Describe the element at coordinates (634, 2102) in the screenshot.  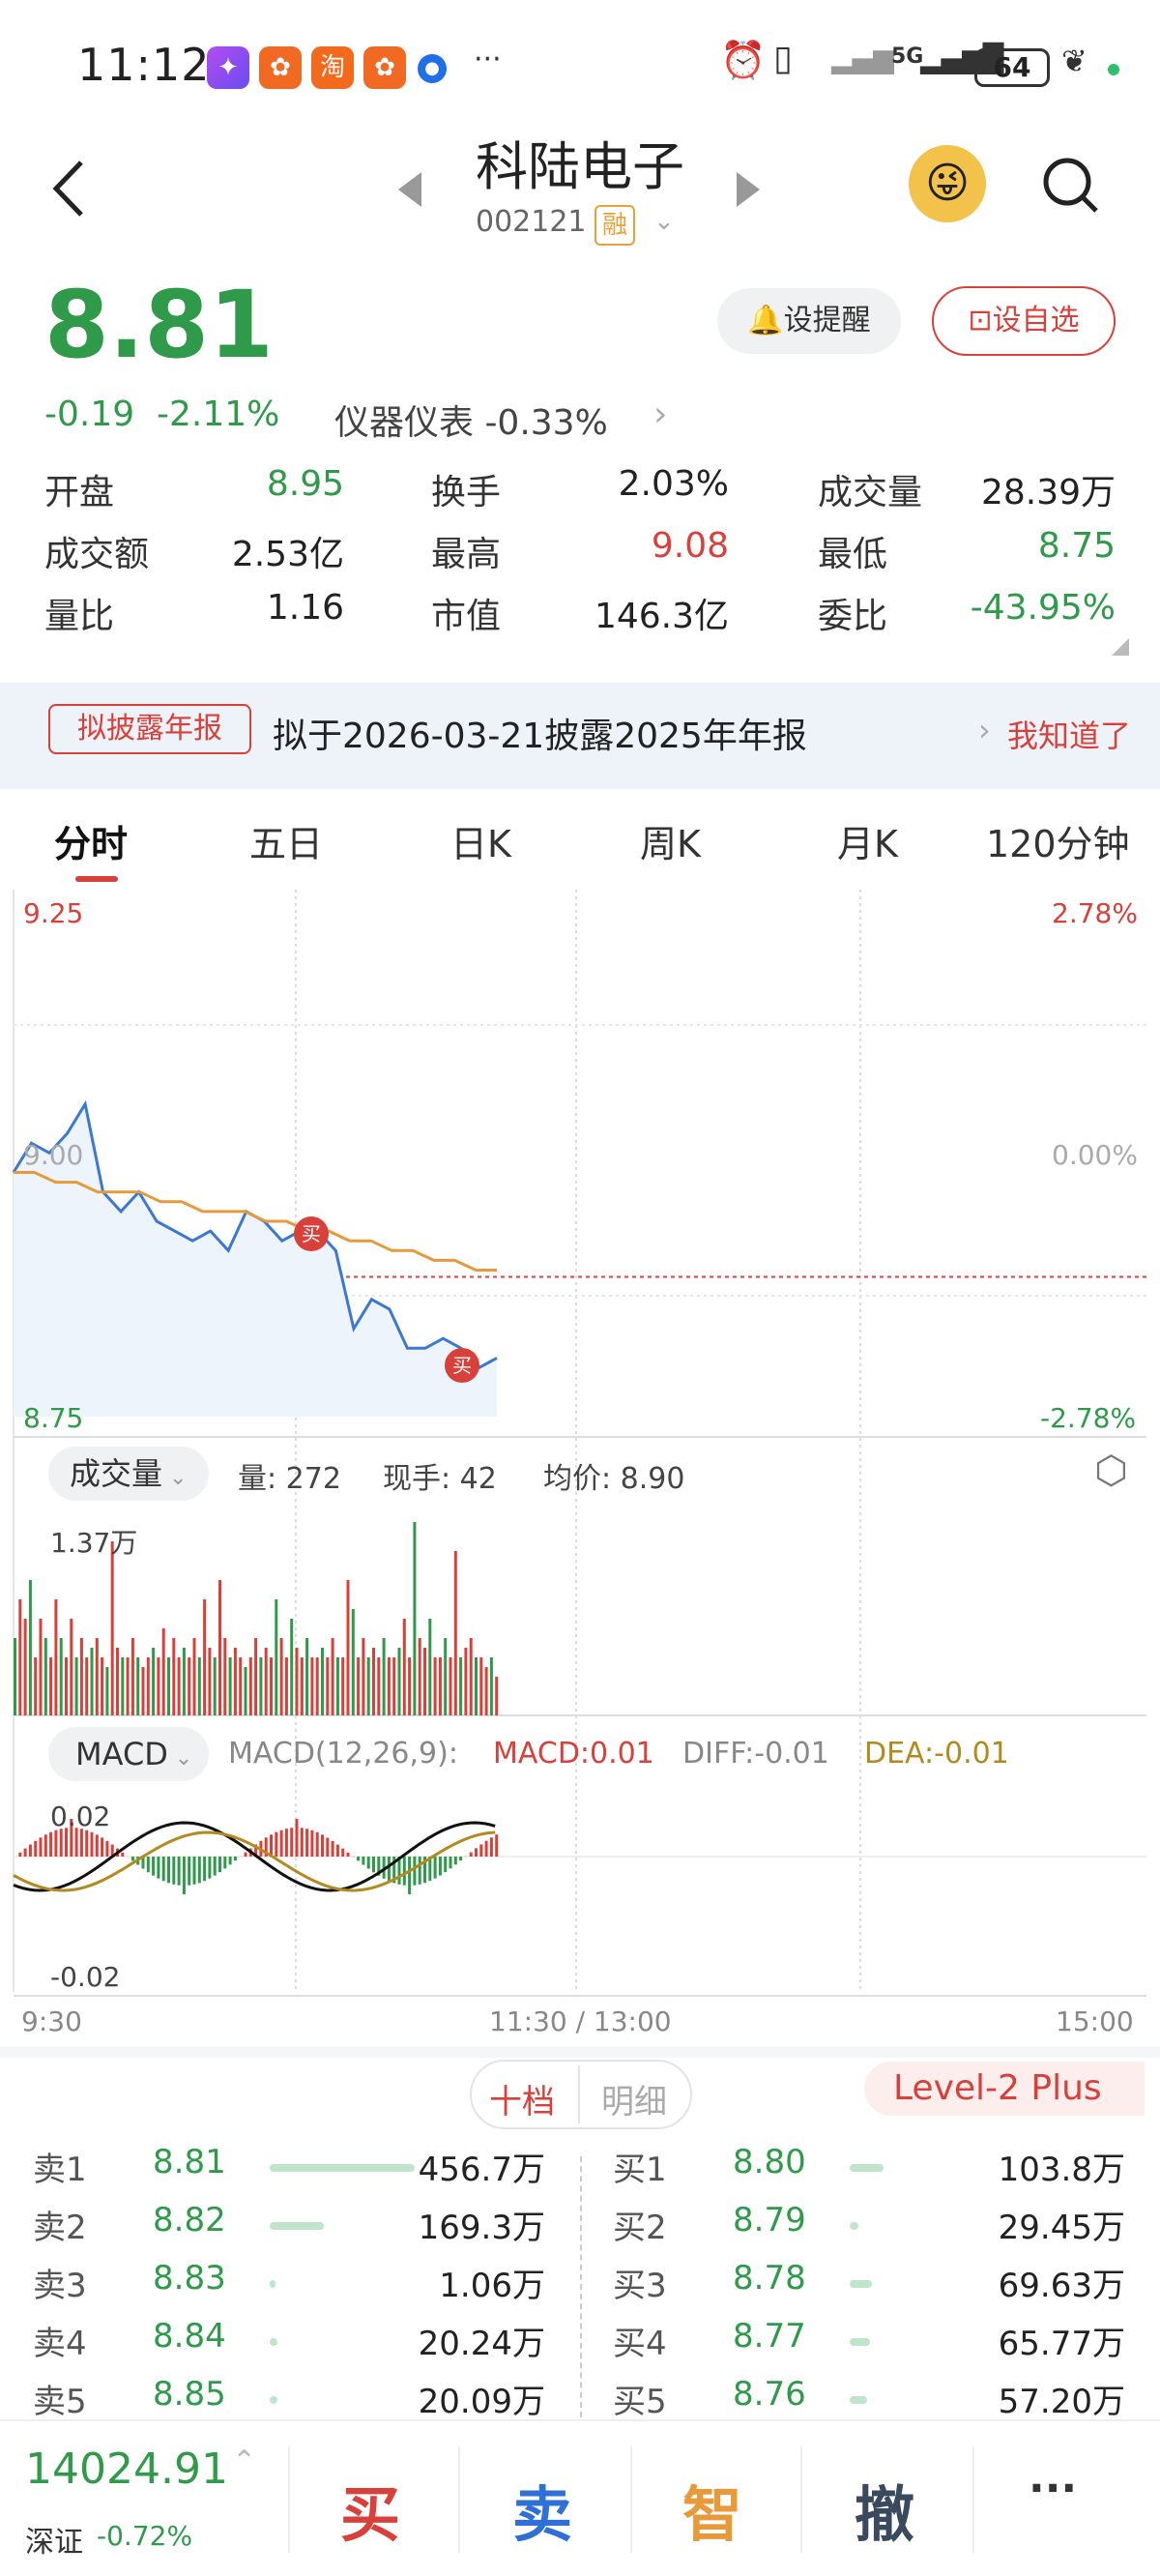
I see `tab-details: 明细` at that location.